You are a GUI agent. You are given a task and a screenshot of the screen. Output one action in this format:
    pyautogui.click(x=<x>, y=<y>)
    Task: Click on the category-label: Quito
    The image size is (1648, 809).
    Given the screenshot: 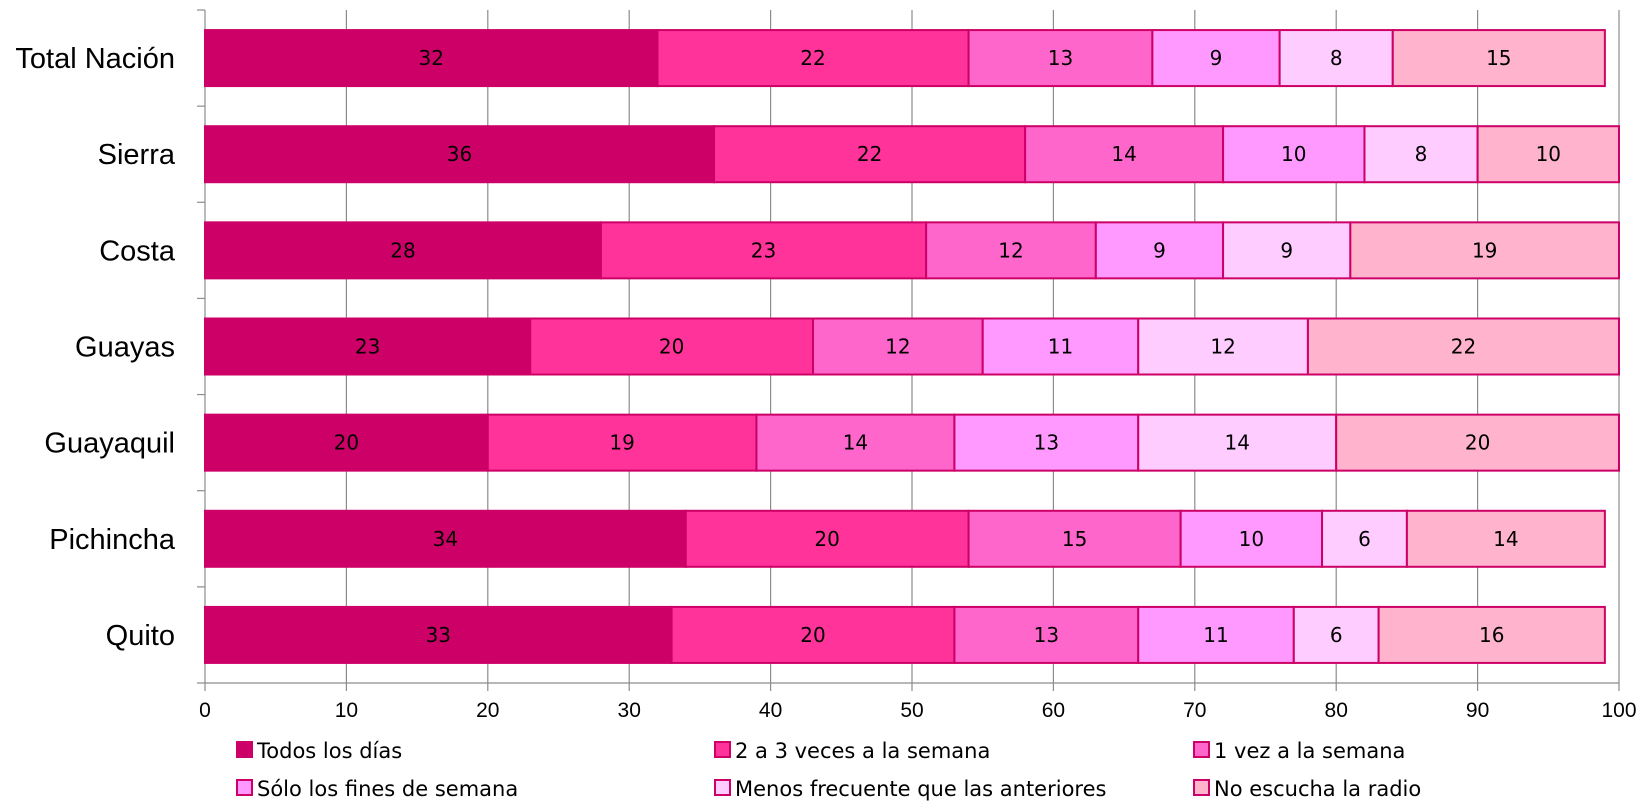 What is the action you would take?
    pyautogui.click(x=140, y=636)
    